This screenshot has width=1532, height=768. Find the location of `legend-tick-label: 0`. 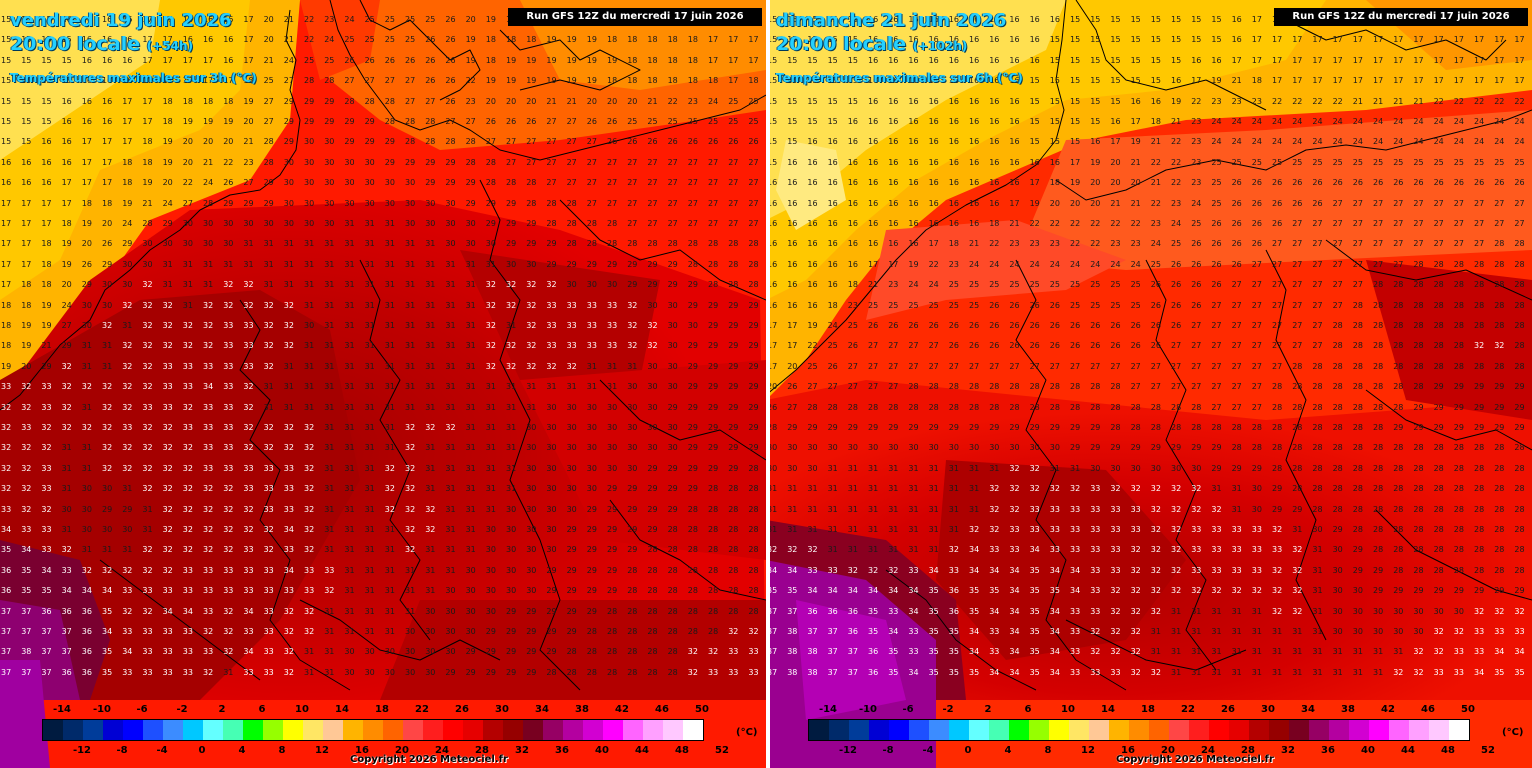

legend-tick-label: 0 is located at coordinates (202, 751).